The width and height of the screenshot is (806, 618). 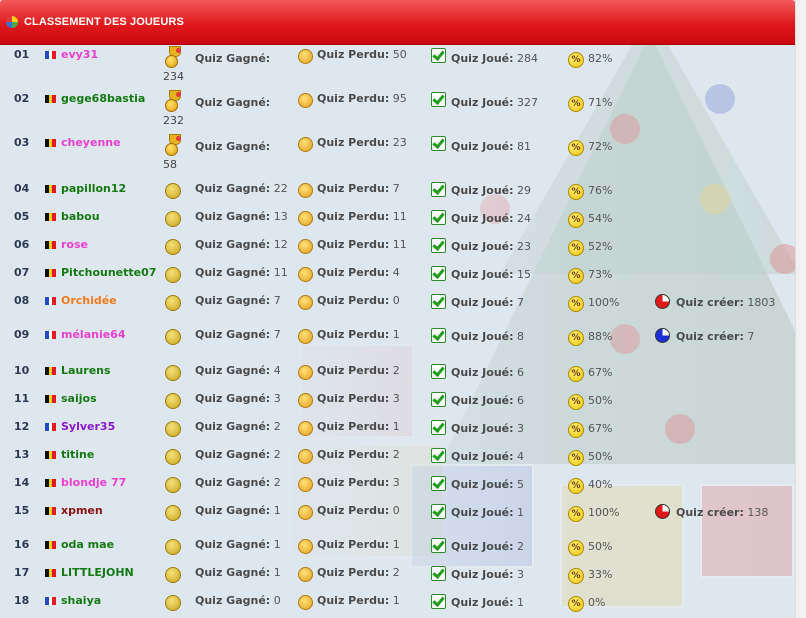 I want to click on player-name-link: Laurens, so click(x=86, y=370).